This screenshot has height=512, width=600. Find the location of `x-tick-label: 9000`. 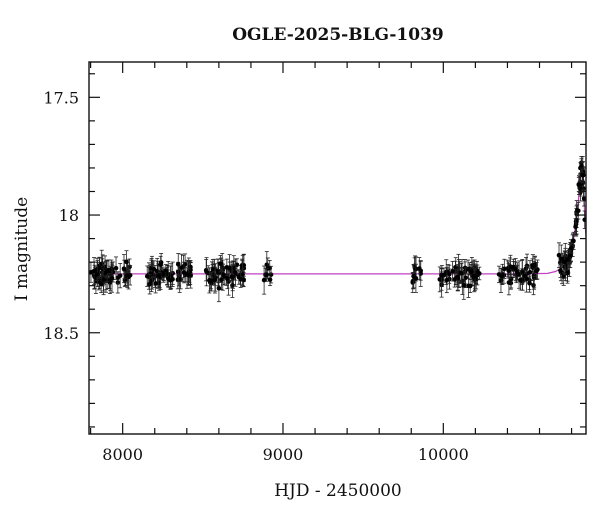

x-tick-label: 9000 is located at coordinates (283, 454).